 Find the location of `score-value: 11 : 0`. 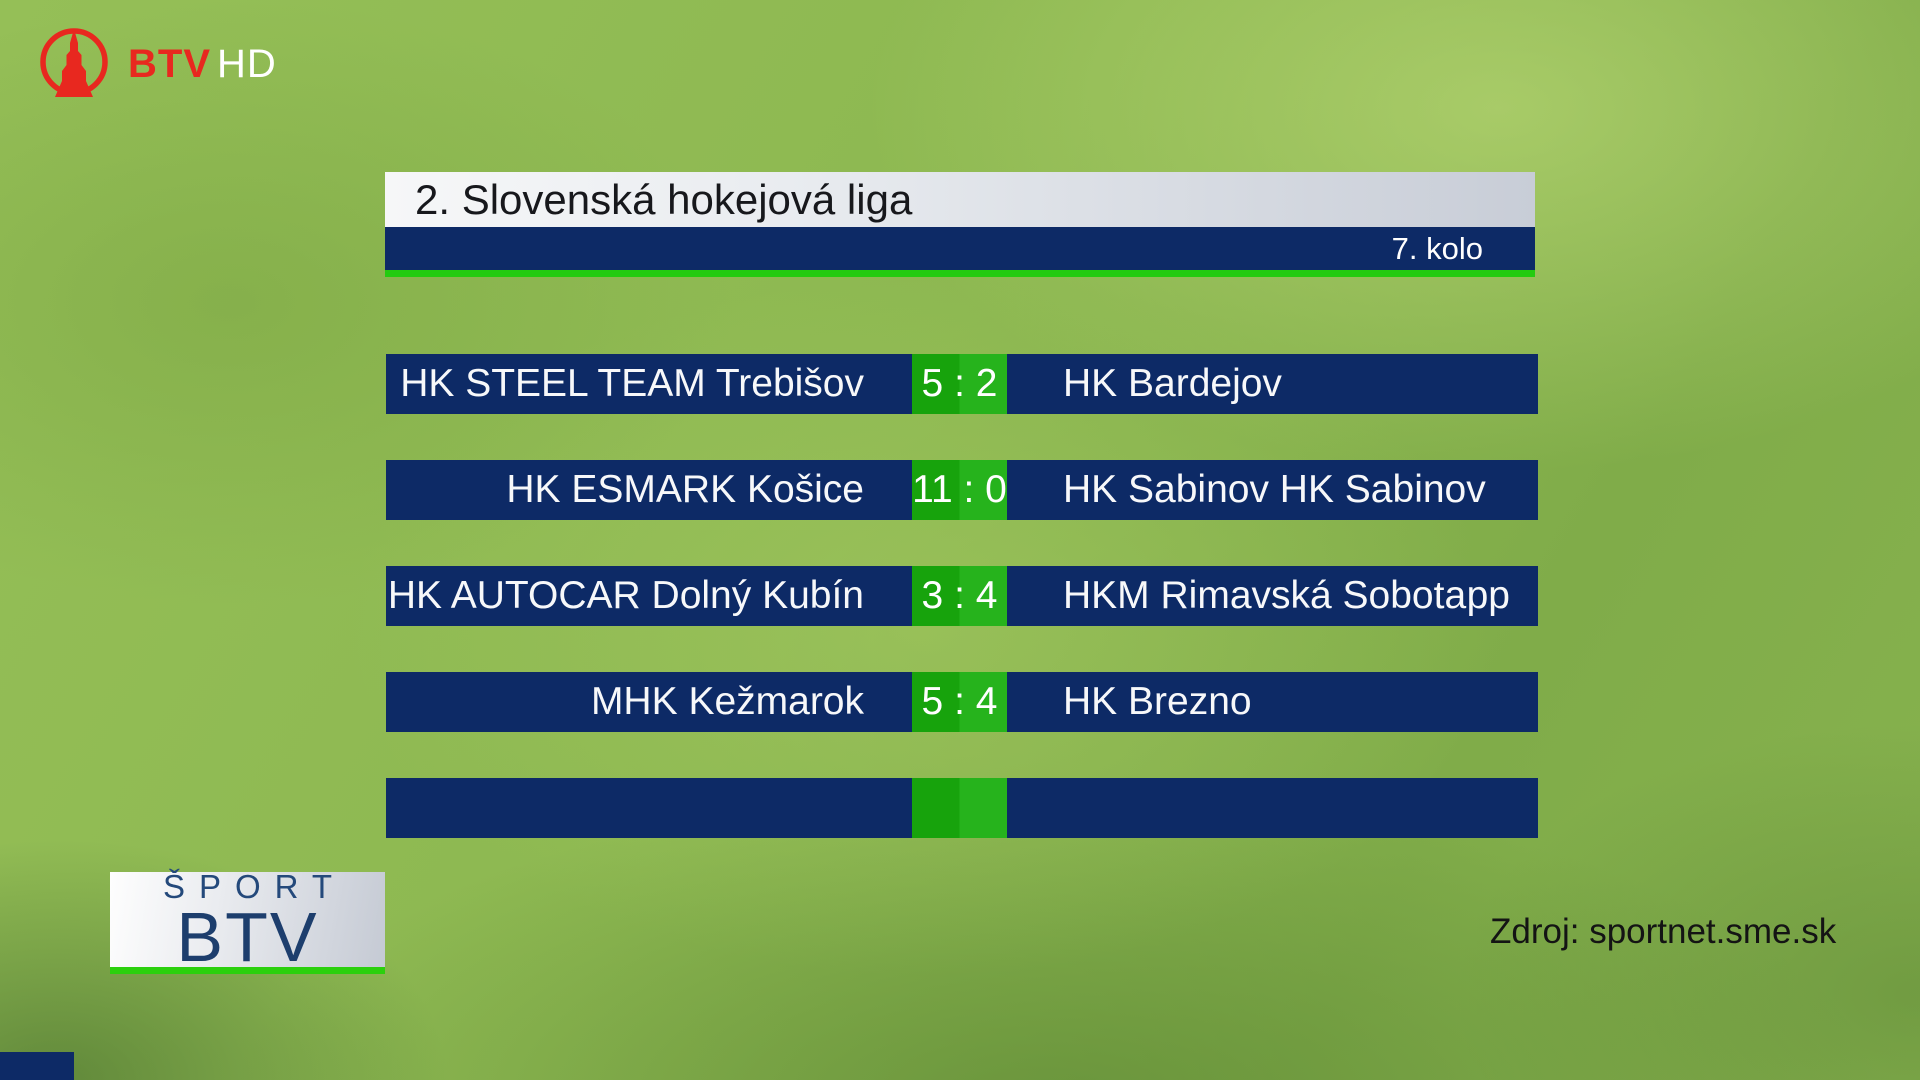

score-value: 11 : 0 is located at coordinates (959, 489).